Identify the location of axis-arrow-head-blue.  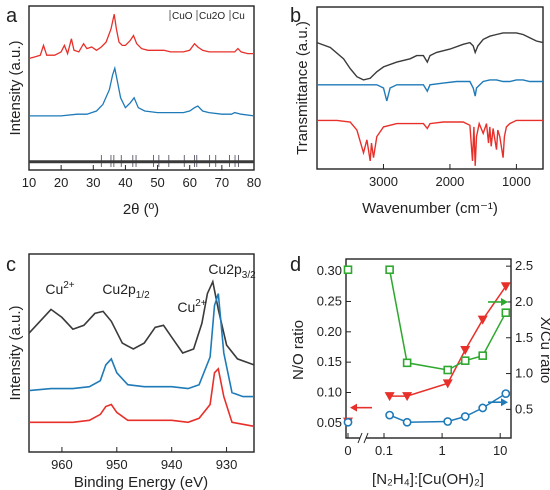
(504, 402).